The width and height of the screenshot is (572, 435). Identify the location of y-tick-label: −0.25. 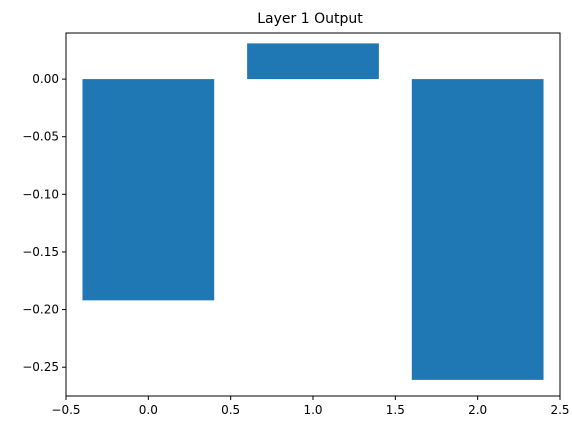
(40, 367).